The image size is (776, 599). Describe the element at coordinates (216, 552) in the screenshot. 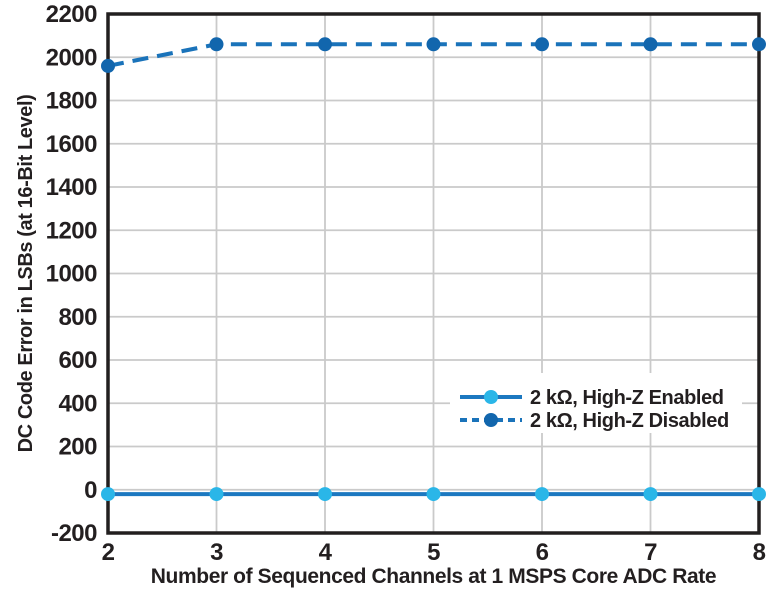

I see `x-tick-label: 3` at that location.